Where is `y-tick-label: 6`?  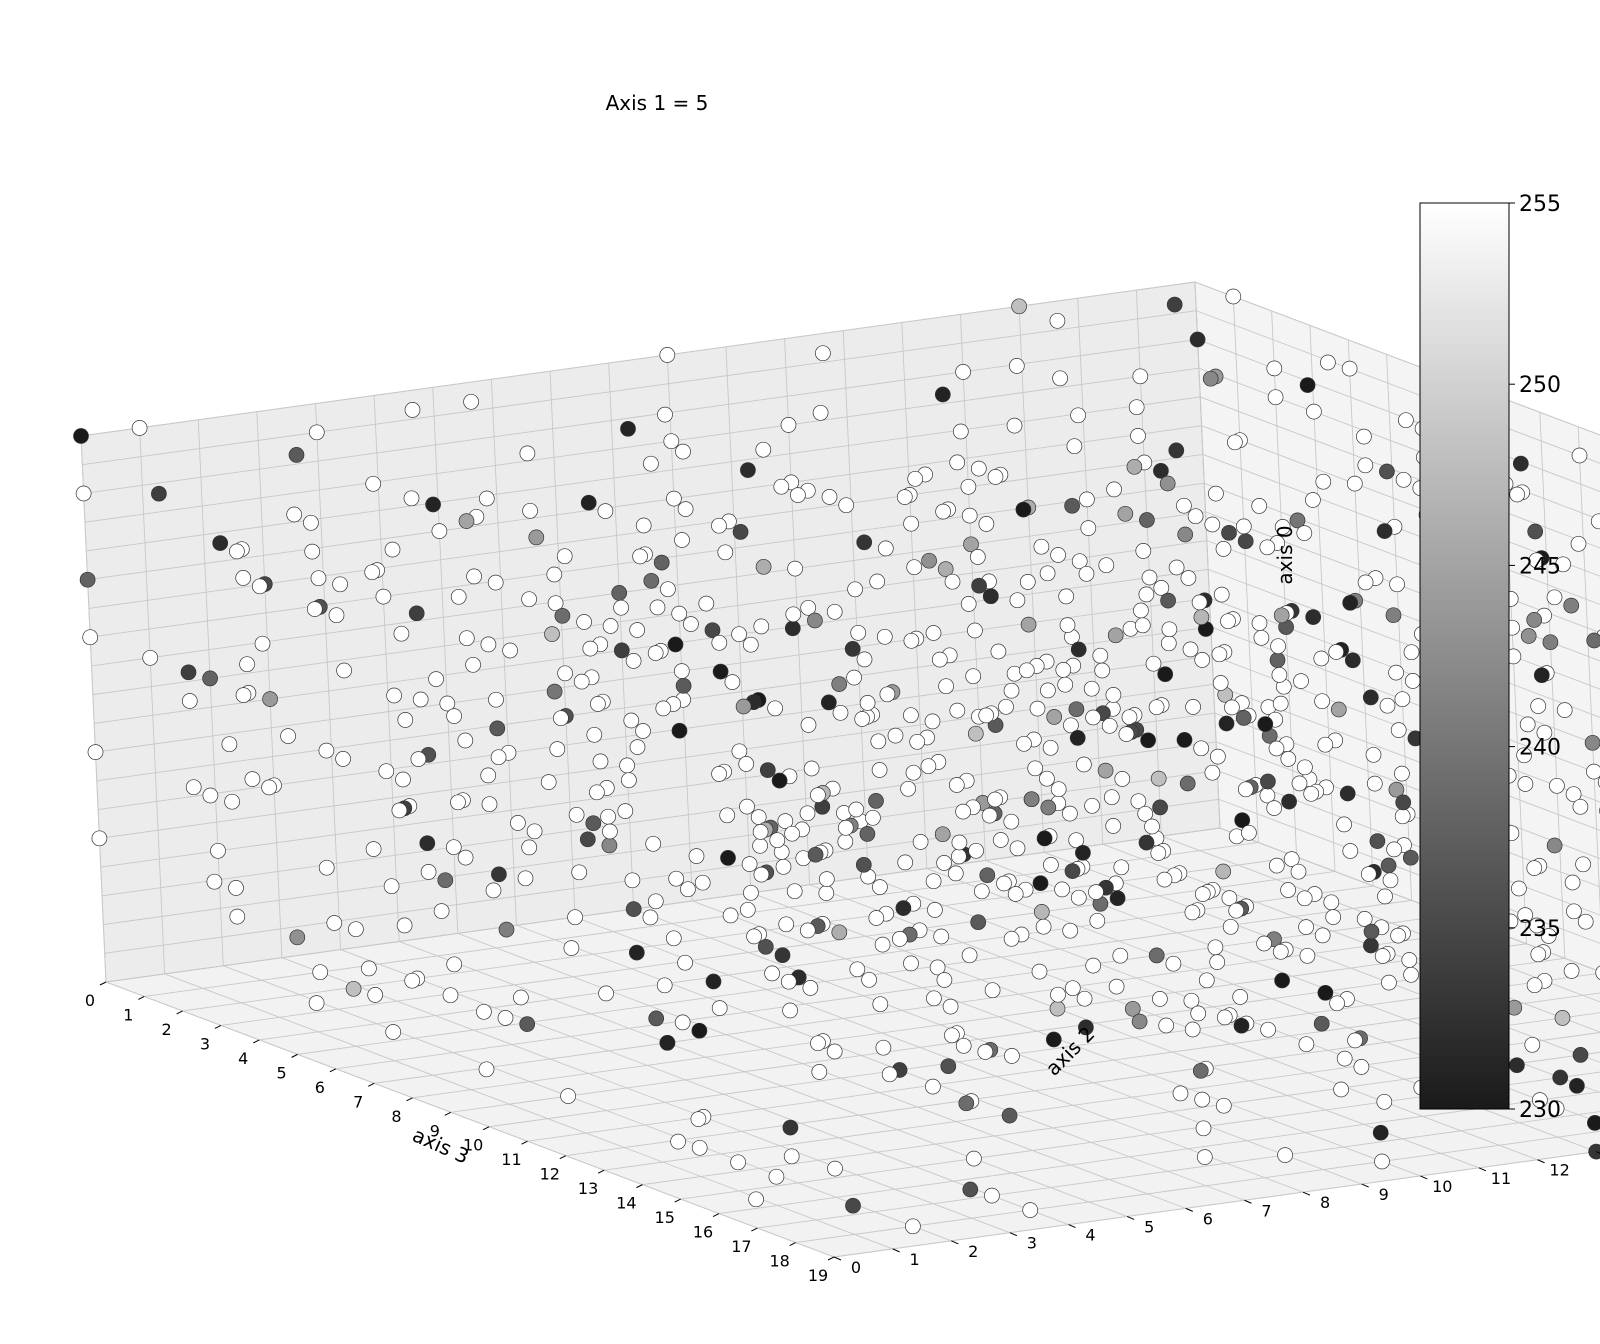
y-tick-label: 6 is located at coordinates (1208, 1218).